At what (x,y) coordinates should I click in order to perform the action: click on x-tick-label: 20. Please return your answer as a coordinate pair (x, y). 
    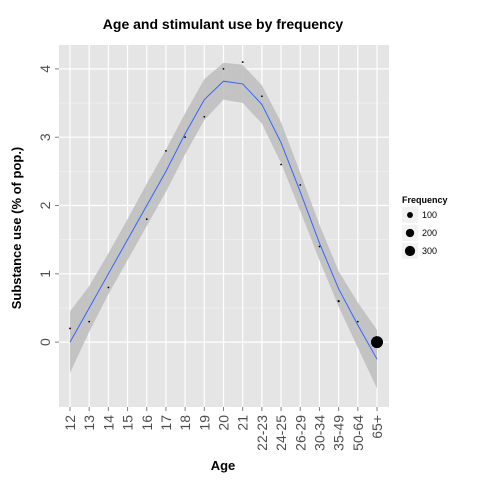
    Looking at the image, I should click on (224, 423).